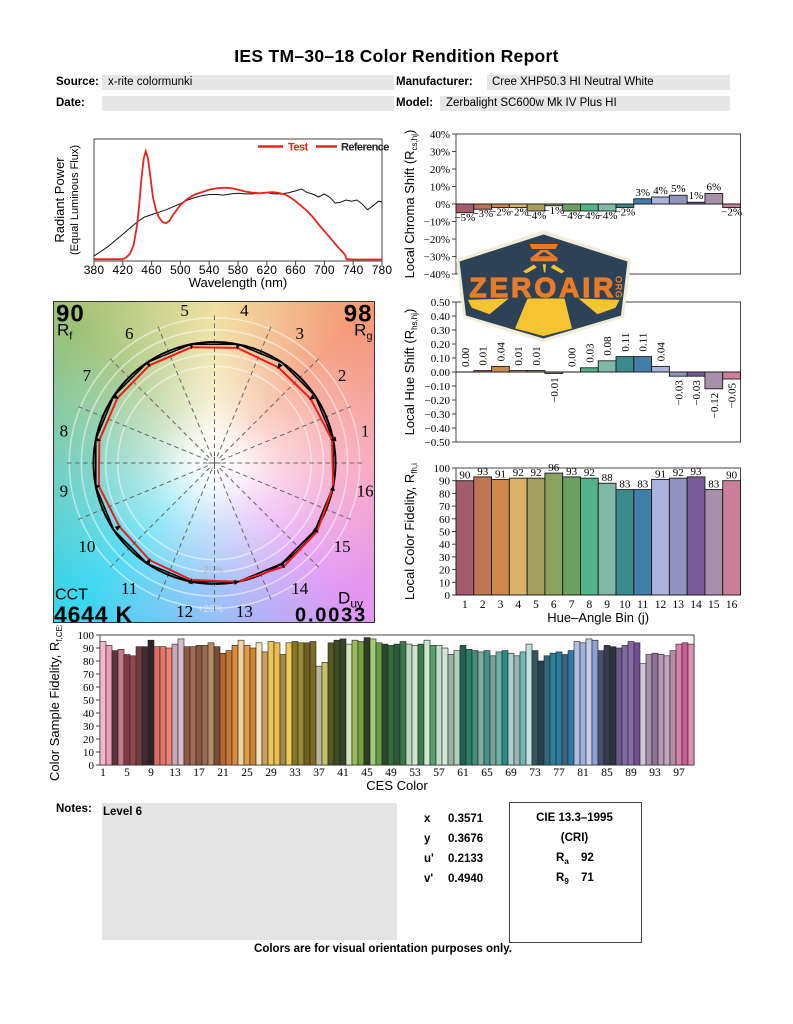 This screenshot has width=793, height=1024. What do you see at coordinates (696, 196) in the screenshot?
I see `svg-text: 1%` at bounding box center [696, 196].